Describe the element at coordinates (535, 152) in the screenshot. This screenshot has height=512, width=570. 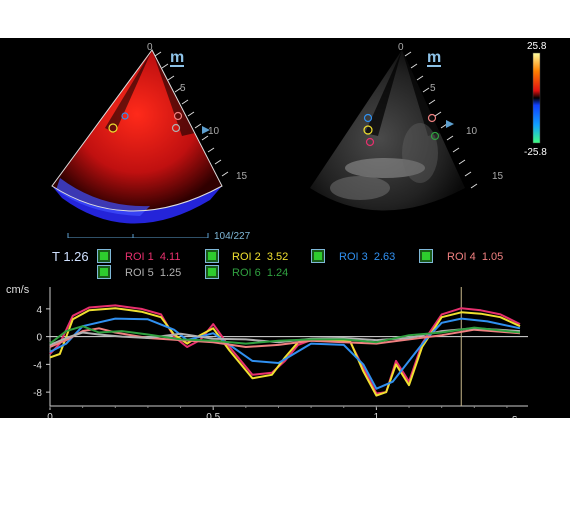
I see `colorbar-min-label: -25.8` at that location.